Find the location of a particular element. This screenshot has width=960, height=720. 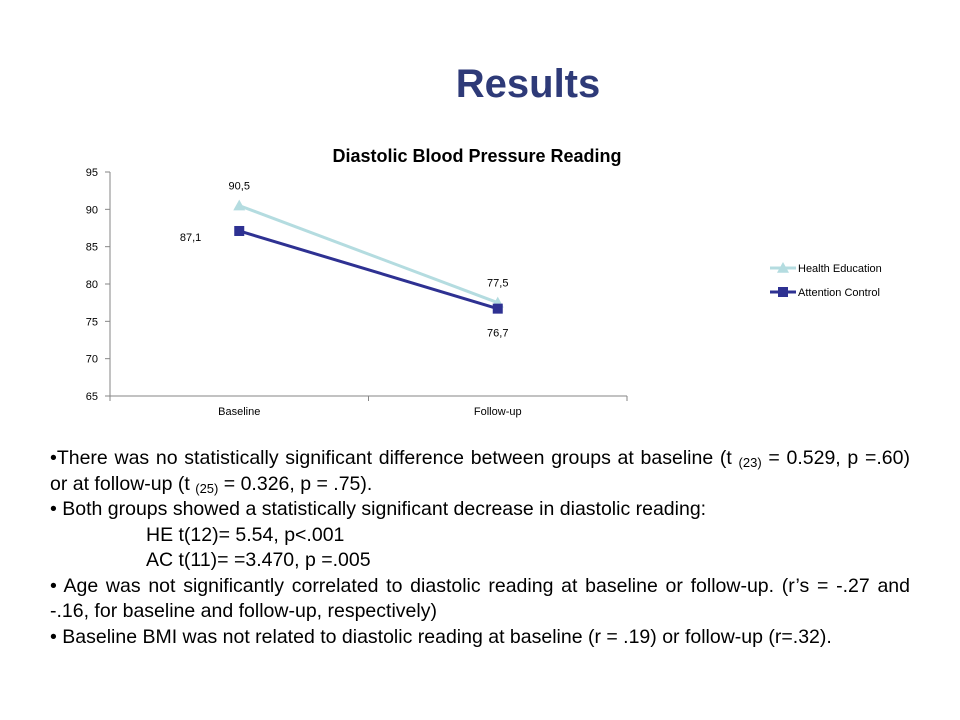

data-label: 77,5 is located at coordinates (497, 284).